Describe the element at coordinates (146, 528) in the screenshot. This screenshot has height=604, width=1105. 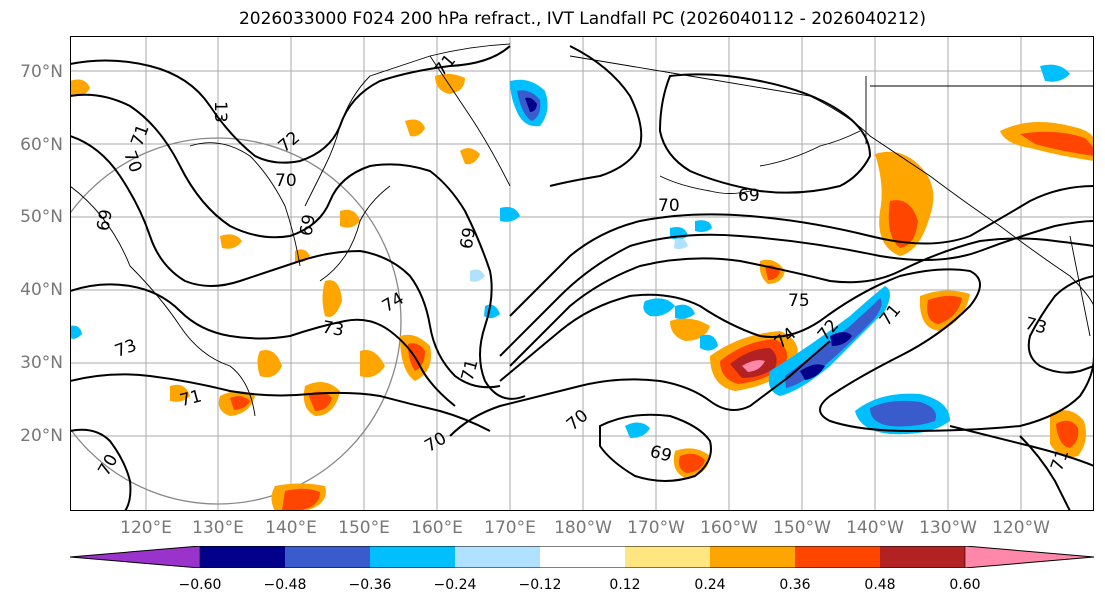
I see `lon-label-120e: 120°E` at that location.